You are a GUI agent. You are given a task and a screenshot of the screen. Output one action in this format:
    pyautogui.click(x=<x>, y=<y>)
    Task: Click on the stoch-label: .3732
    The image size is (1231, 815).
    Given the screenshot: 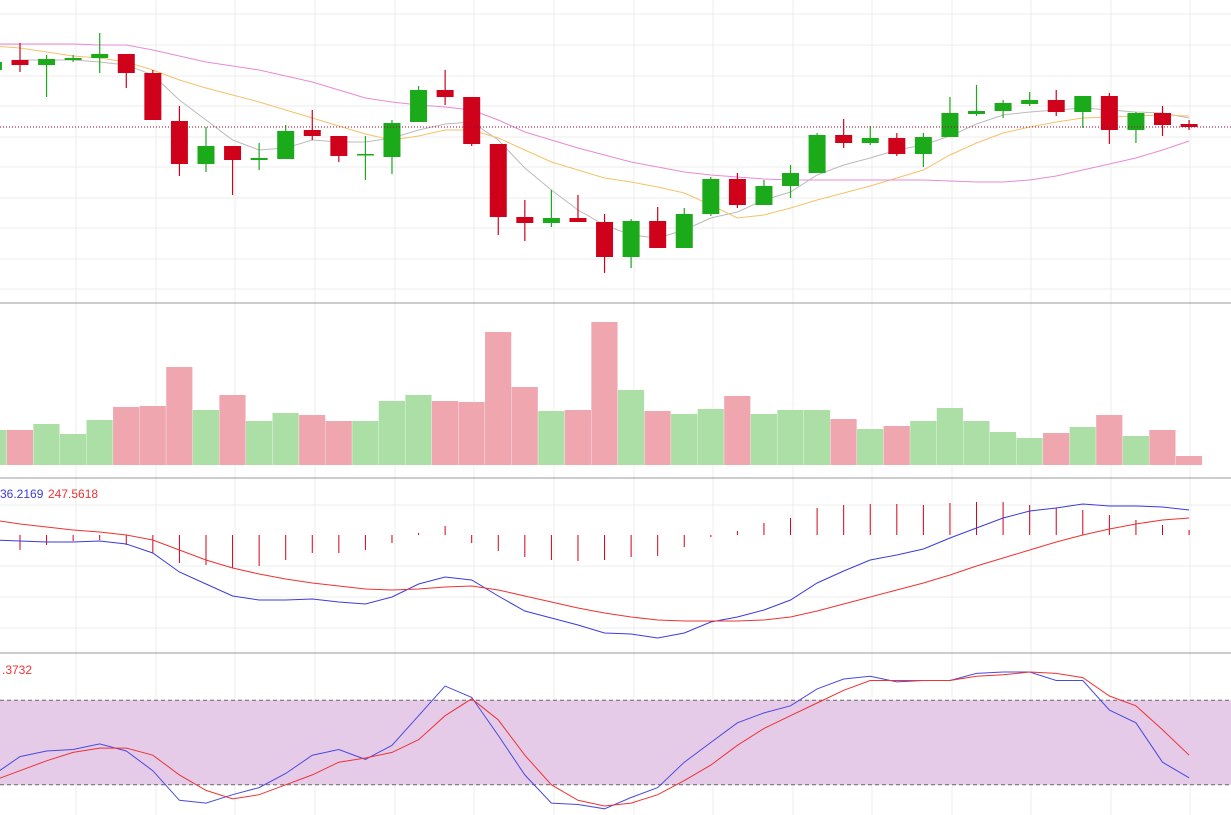 What is the action you would take?
    pyautogui.click(x=17, y=670)
    